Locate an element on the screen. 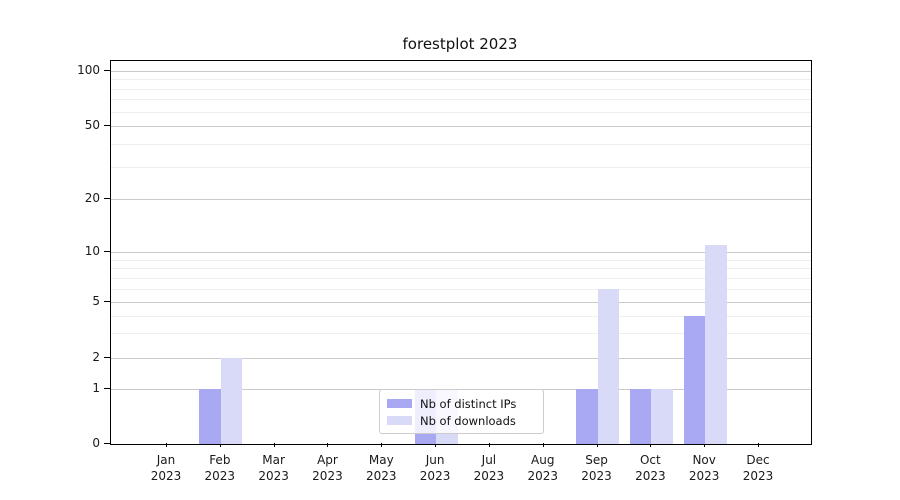  x-tick-label-jul: Jul 2023 is located at coordinates (489, 468).